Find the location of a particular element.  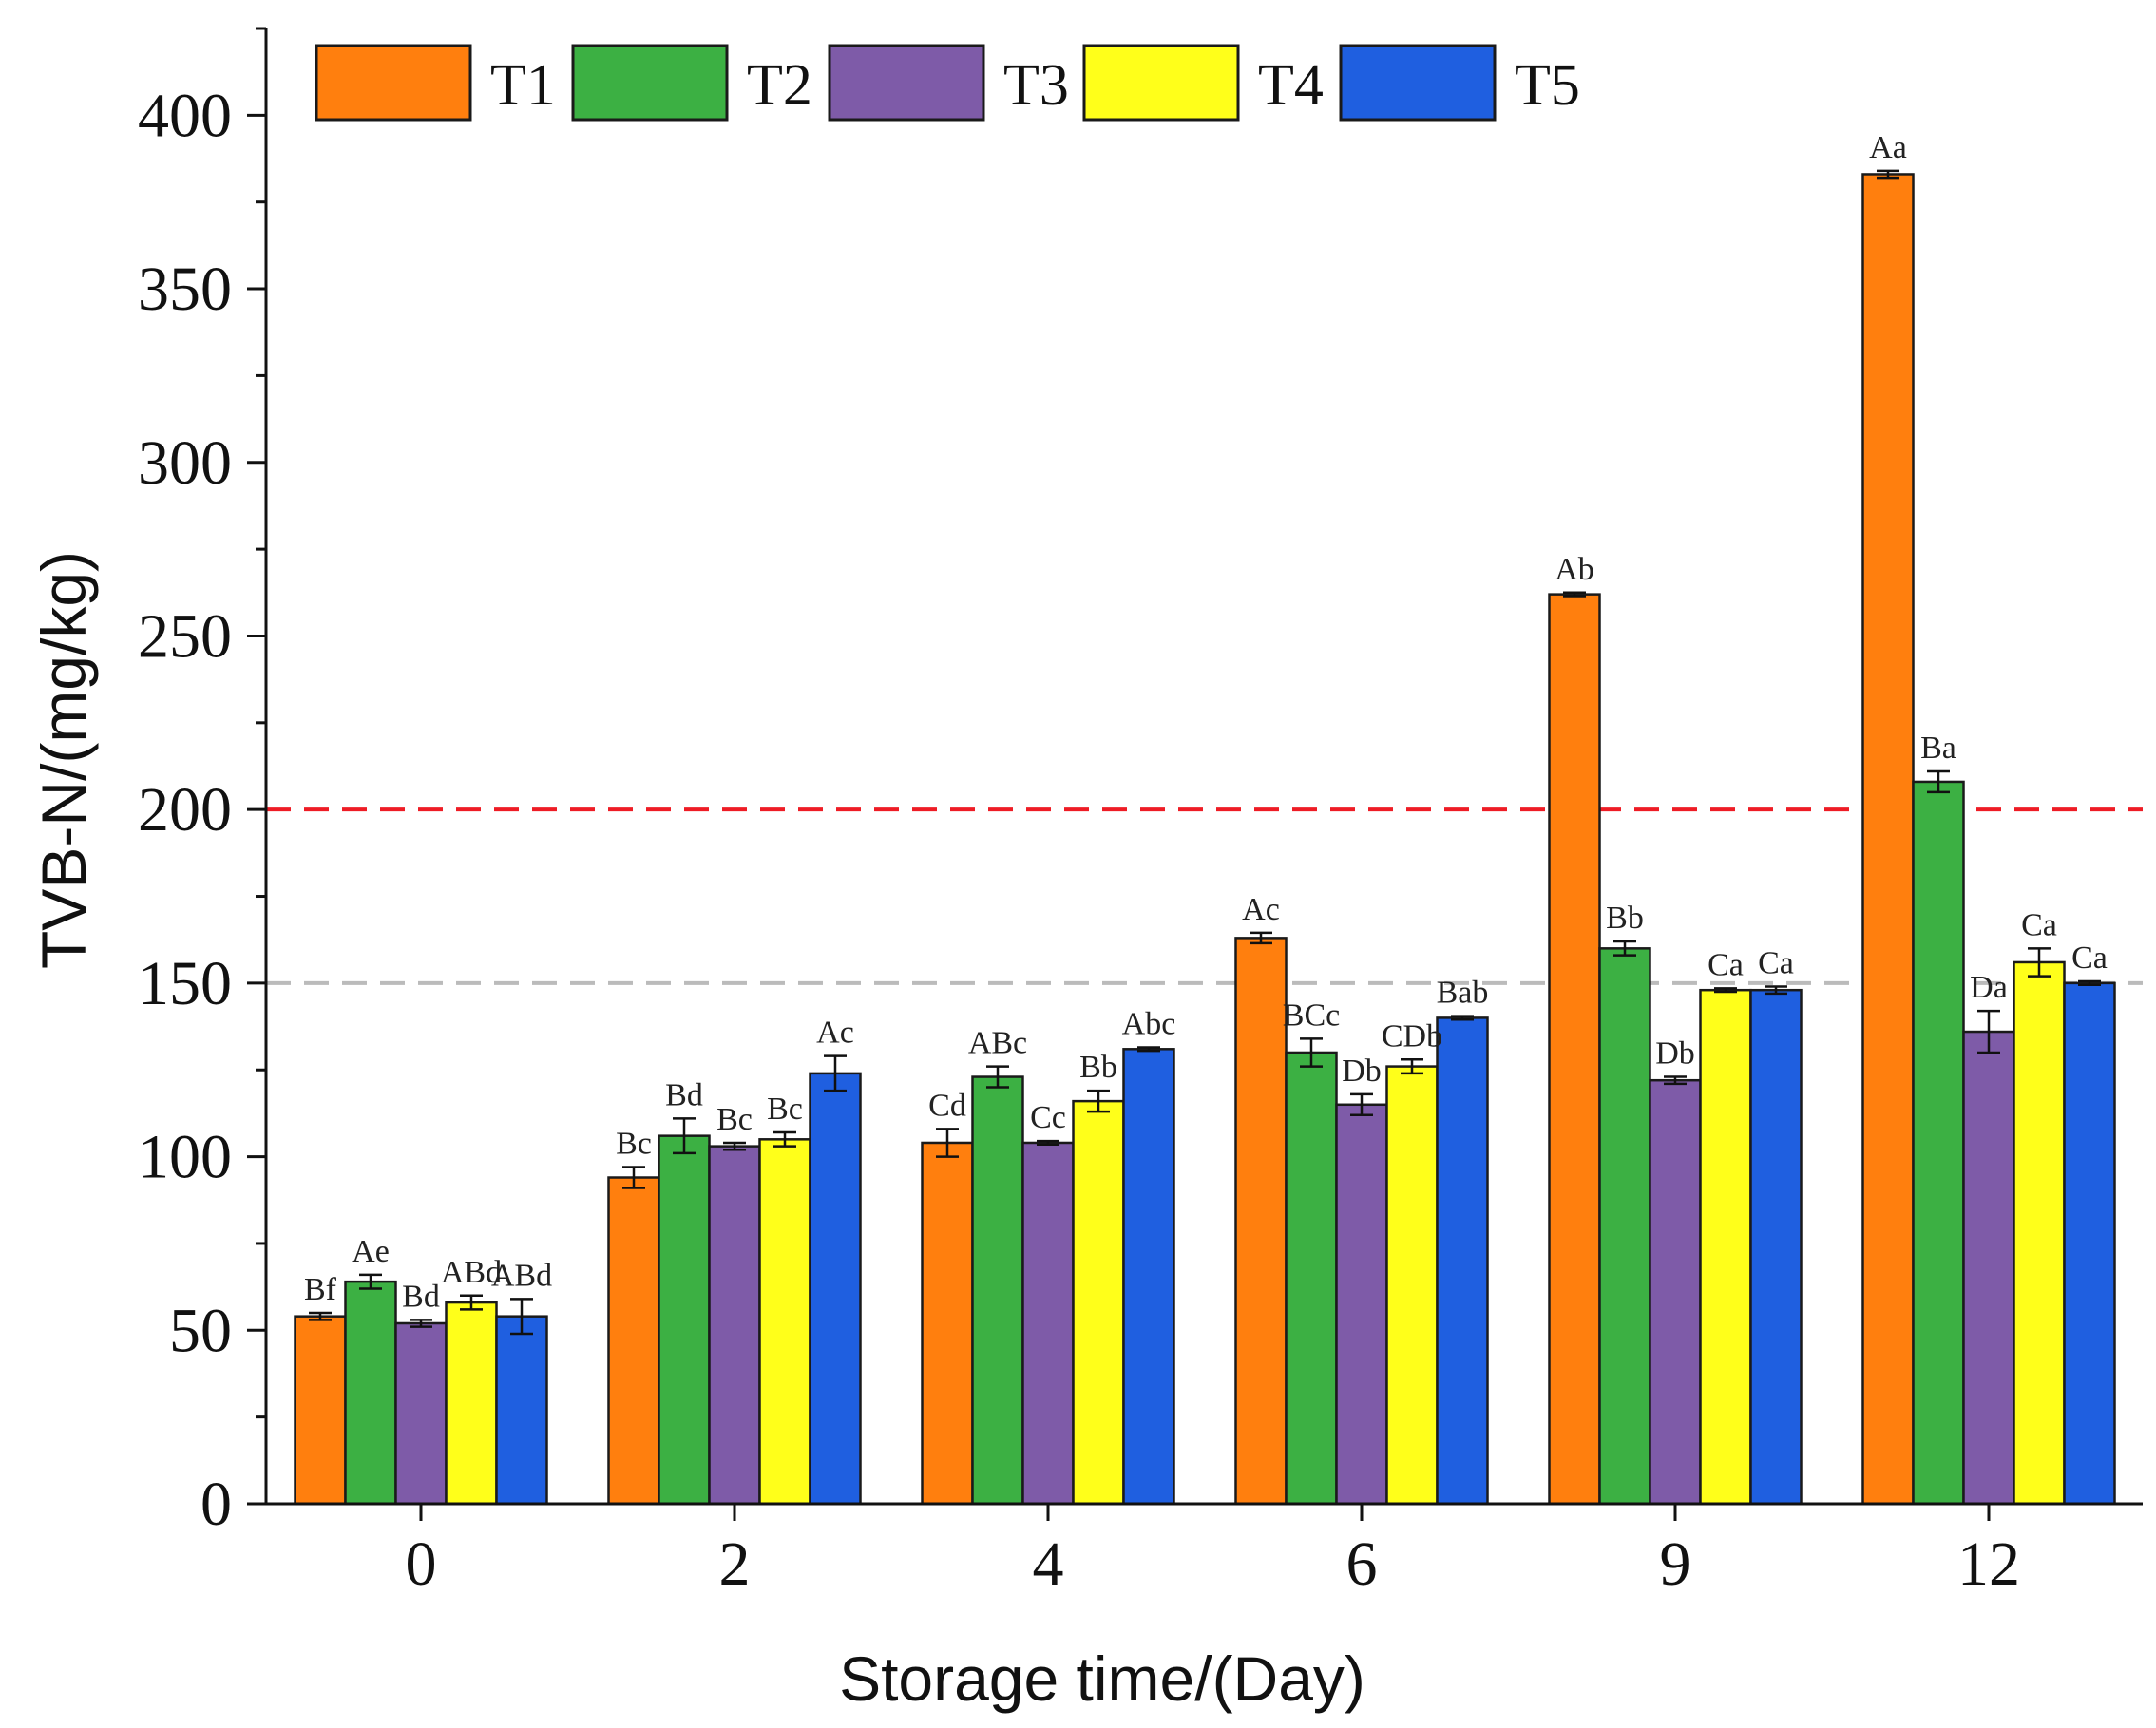

significance-label-T3-day-6: Db is located at coordinates (1362, 1071).